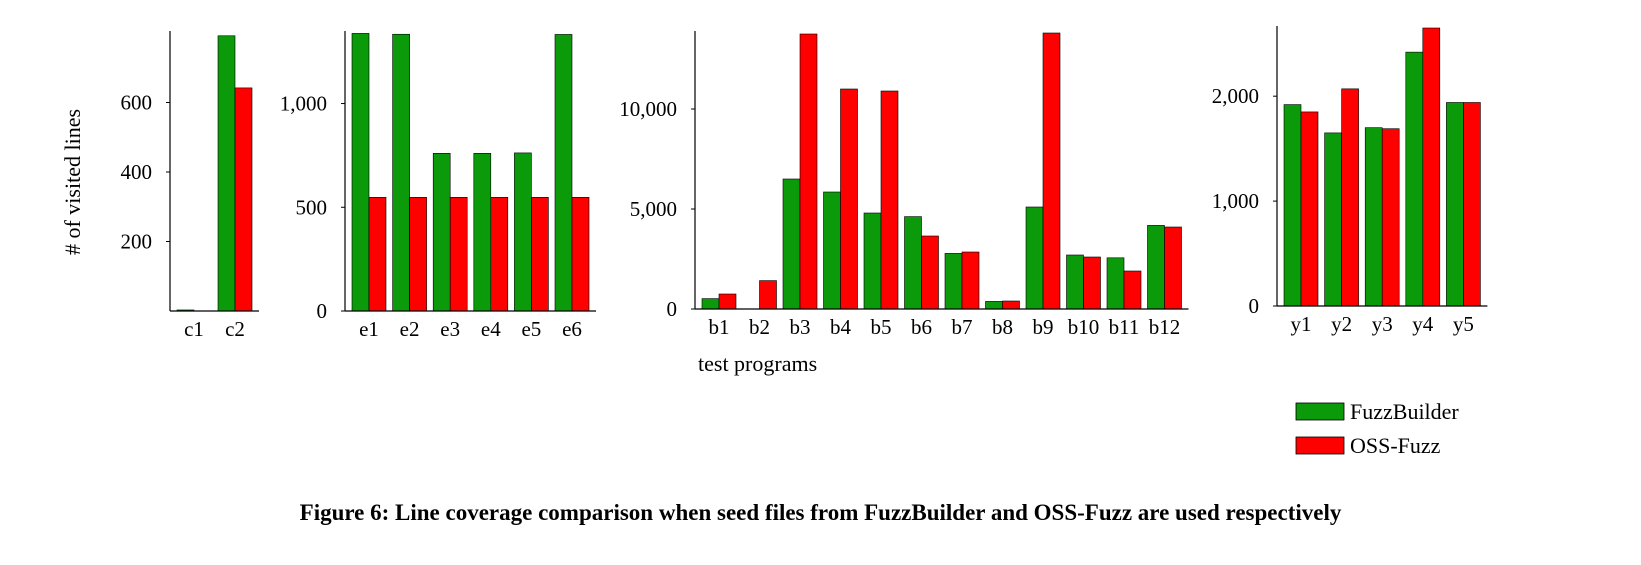 This screenshot has width=1641, height=565. What do you see at coordinates (953, 281) in the screenshot?
I see `bar-b7-fuzzbuilder` at bounding box center [953, 281].